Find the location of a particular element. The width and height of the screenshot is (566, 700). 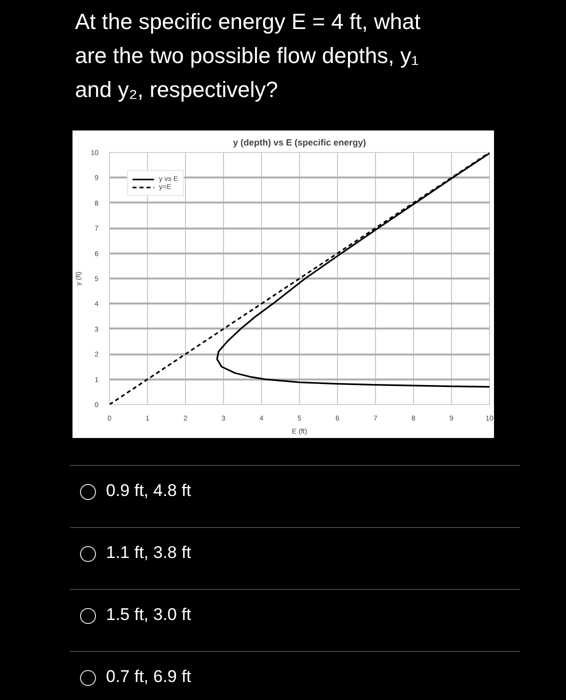

chart-title: At the specific energy E = 4 ft, what are the two possible flow depths, y₁ and y₂, respectively? is located at coordinates (248, 56).